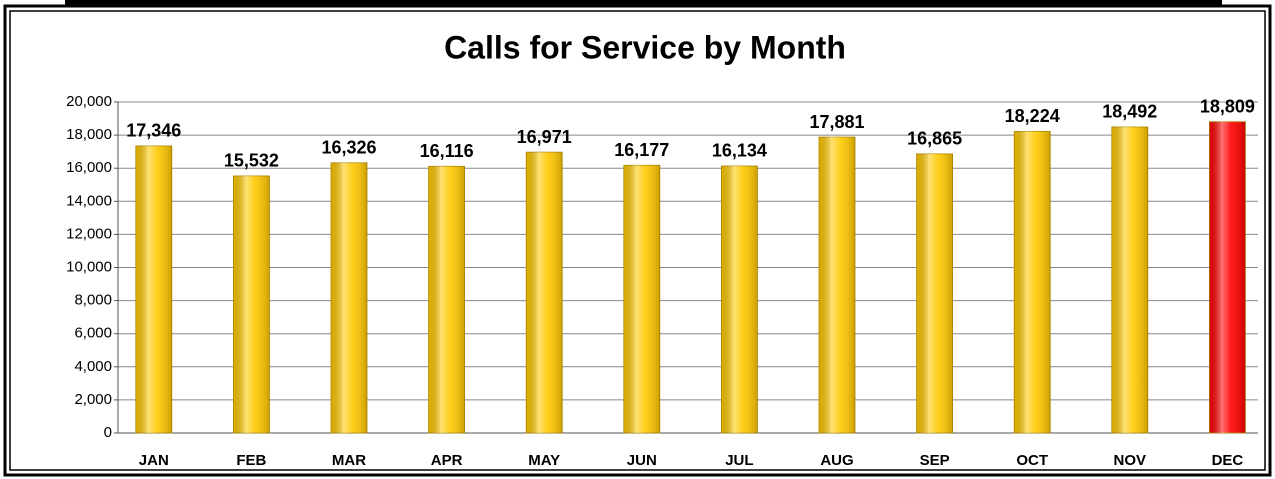  I want to click on data-label: 18,224, so click(1032, 116).